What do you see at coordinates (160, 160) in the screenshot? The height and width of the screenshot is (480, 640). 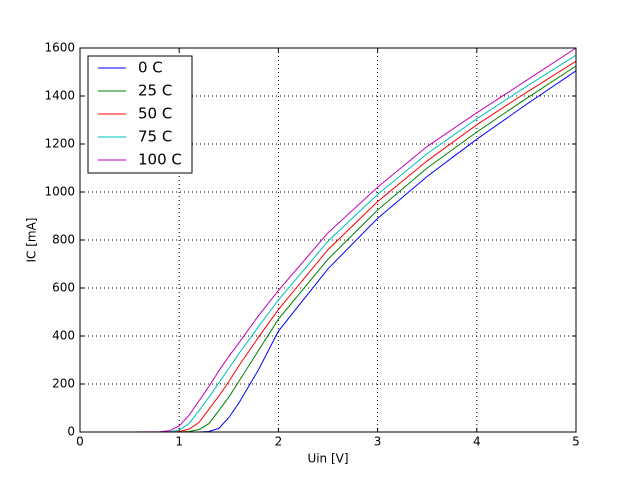 I see `legend-label: 100 C` at bounding box center [160, 160].